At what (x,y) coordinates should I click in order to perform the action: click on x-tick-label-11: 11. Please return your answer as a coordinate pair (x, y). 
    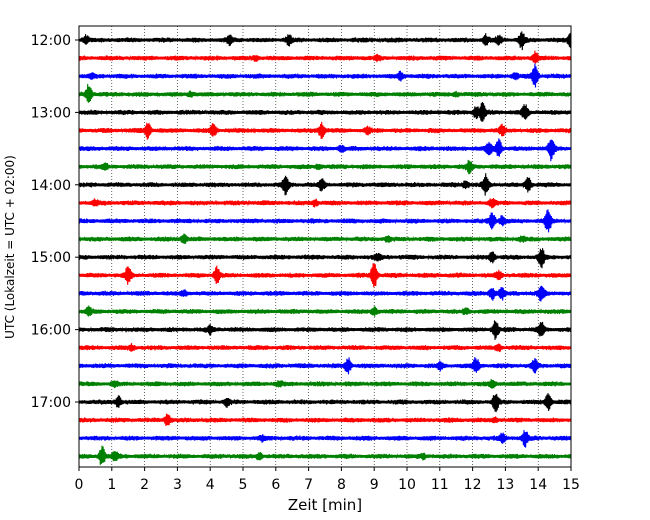
    Looking at the image, I should click on (440, 485).